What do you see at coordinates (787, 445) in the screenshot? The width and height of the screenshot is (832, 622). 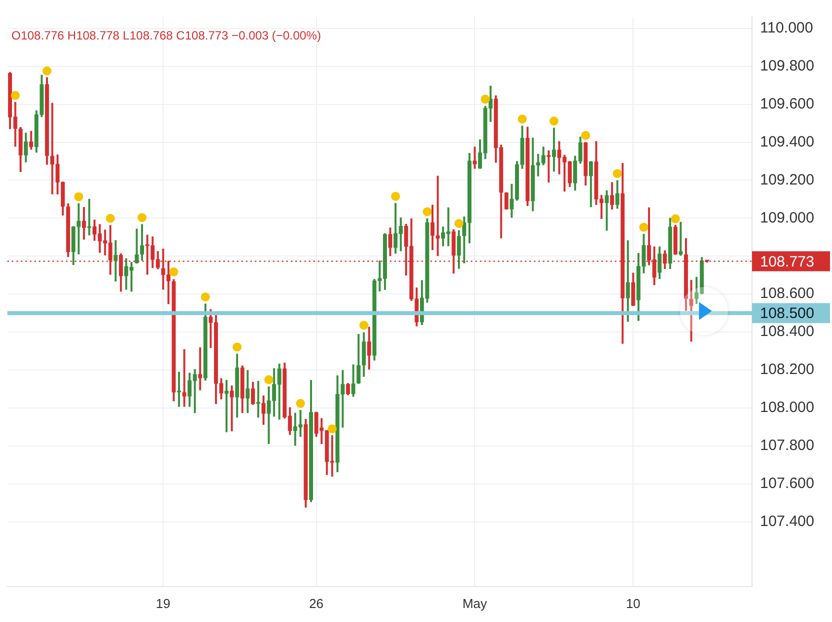 I see `y-tick-label: 107.800` at bounding box center [787, 445].